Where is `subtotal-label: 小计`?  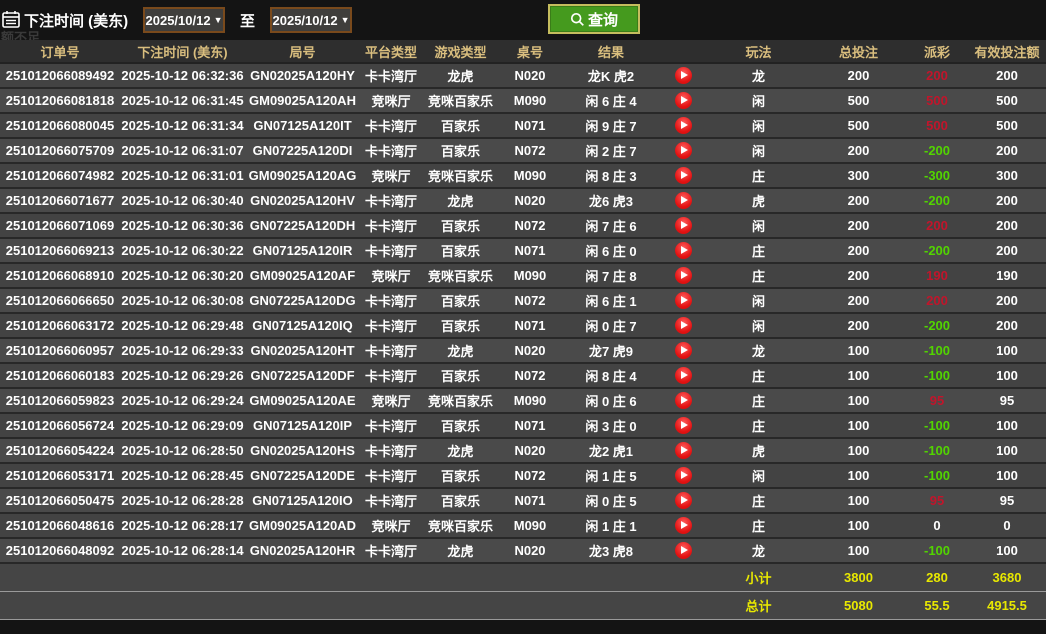 subtotal-label: 小计 is located at coordinates (758, 577).